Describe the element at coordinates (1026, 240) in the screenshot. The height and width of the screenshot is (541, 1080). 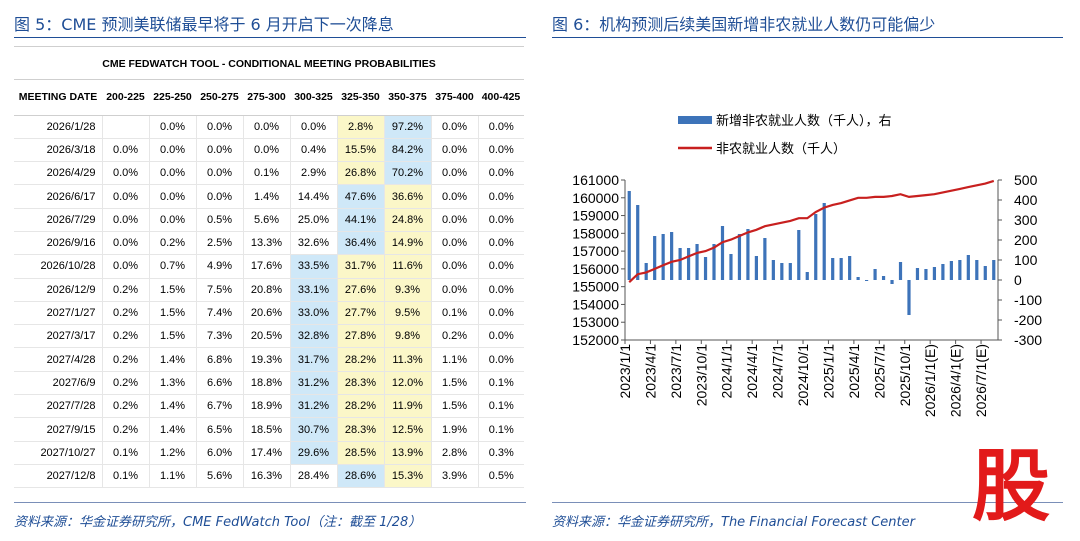
I see `right-axis-tick-label: 200` at that location.